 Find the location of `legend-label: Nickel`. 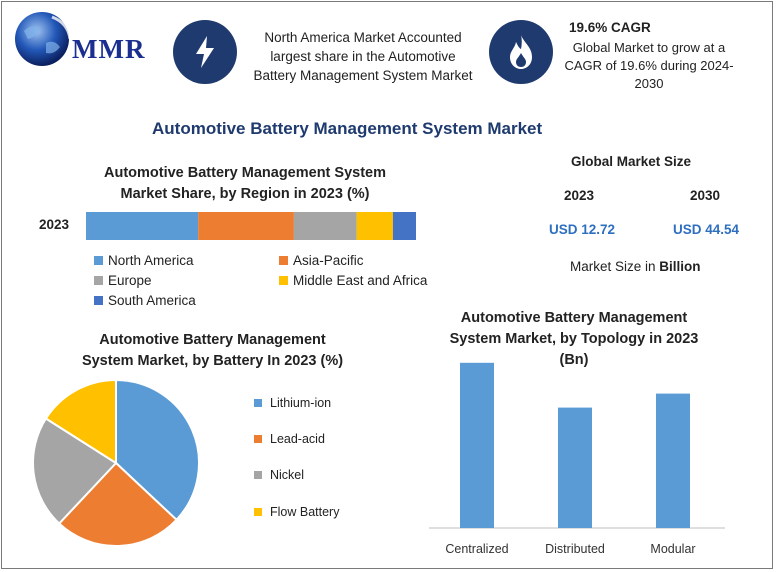

legend-label: Nickel is located at coordinates (287, 475).